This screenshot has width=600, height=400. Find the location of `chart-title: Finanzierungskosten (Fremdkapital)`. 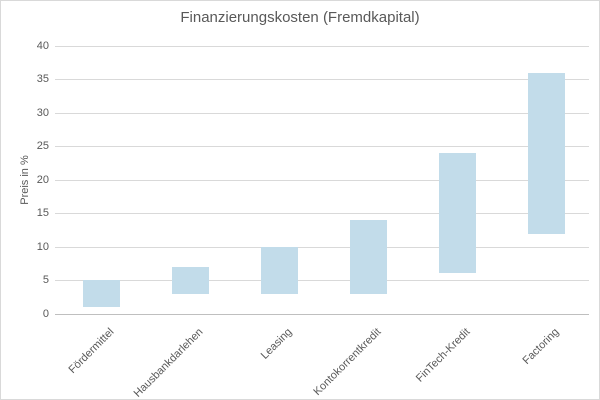

chart-title: Finanzierungskosten (Fremdkapital) is located at coordinates (300, 17).